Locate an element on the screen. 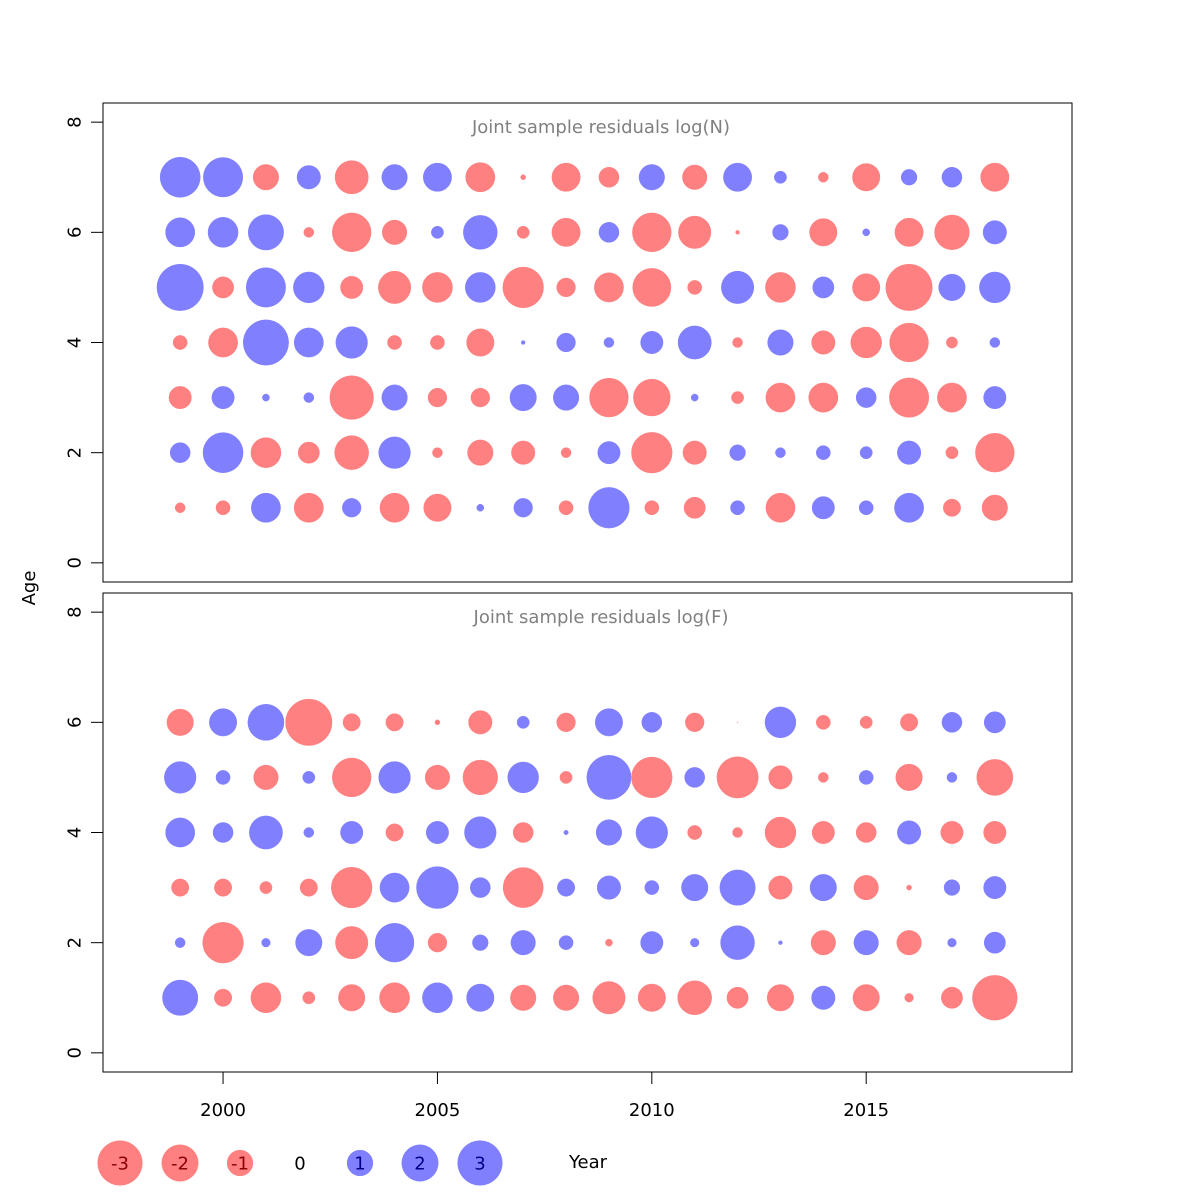 The image size is (1200, 1200). y-tick-label: 6 is located at coordinates (74, 232).